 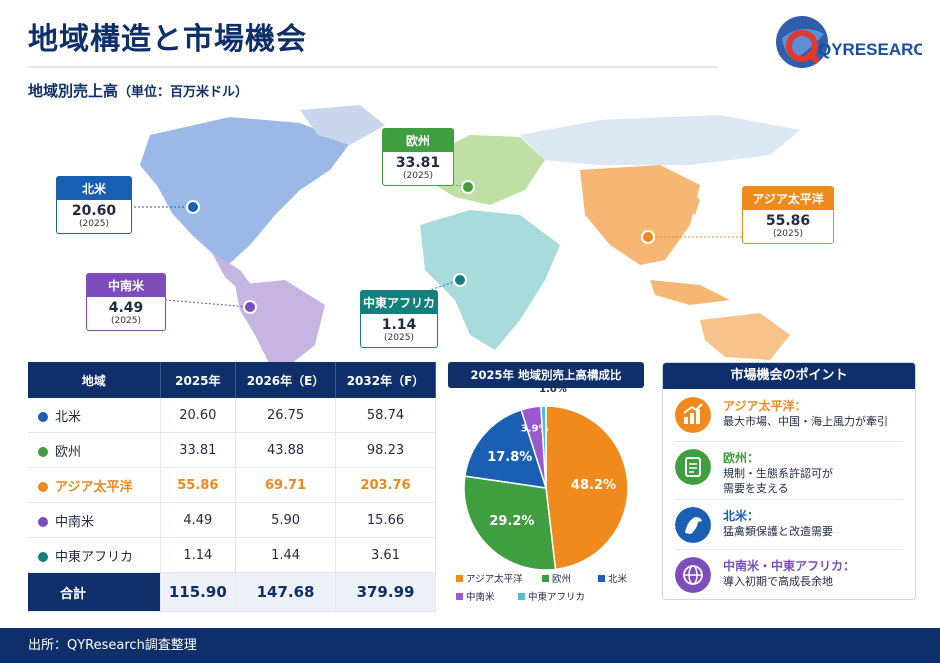 I want to click on opportunity-item-asia-pacific: アジア太平洋： 最大市場、中国・海上風力が牽引, so click(x=789, y=416).